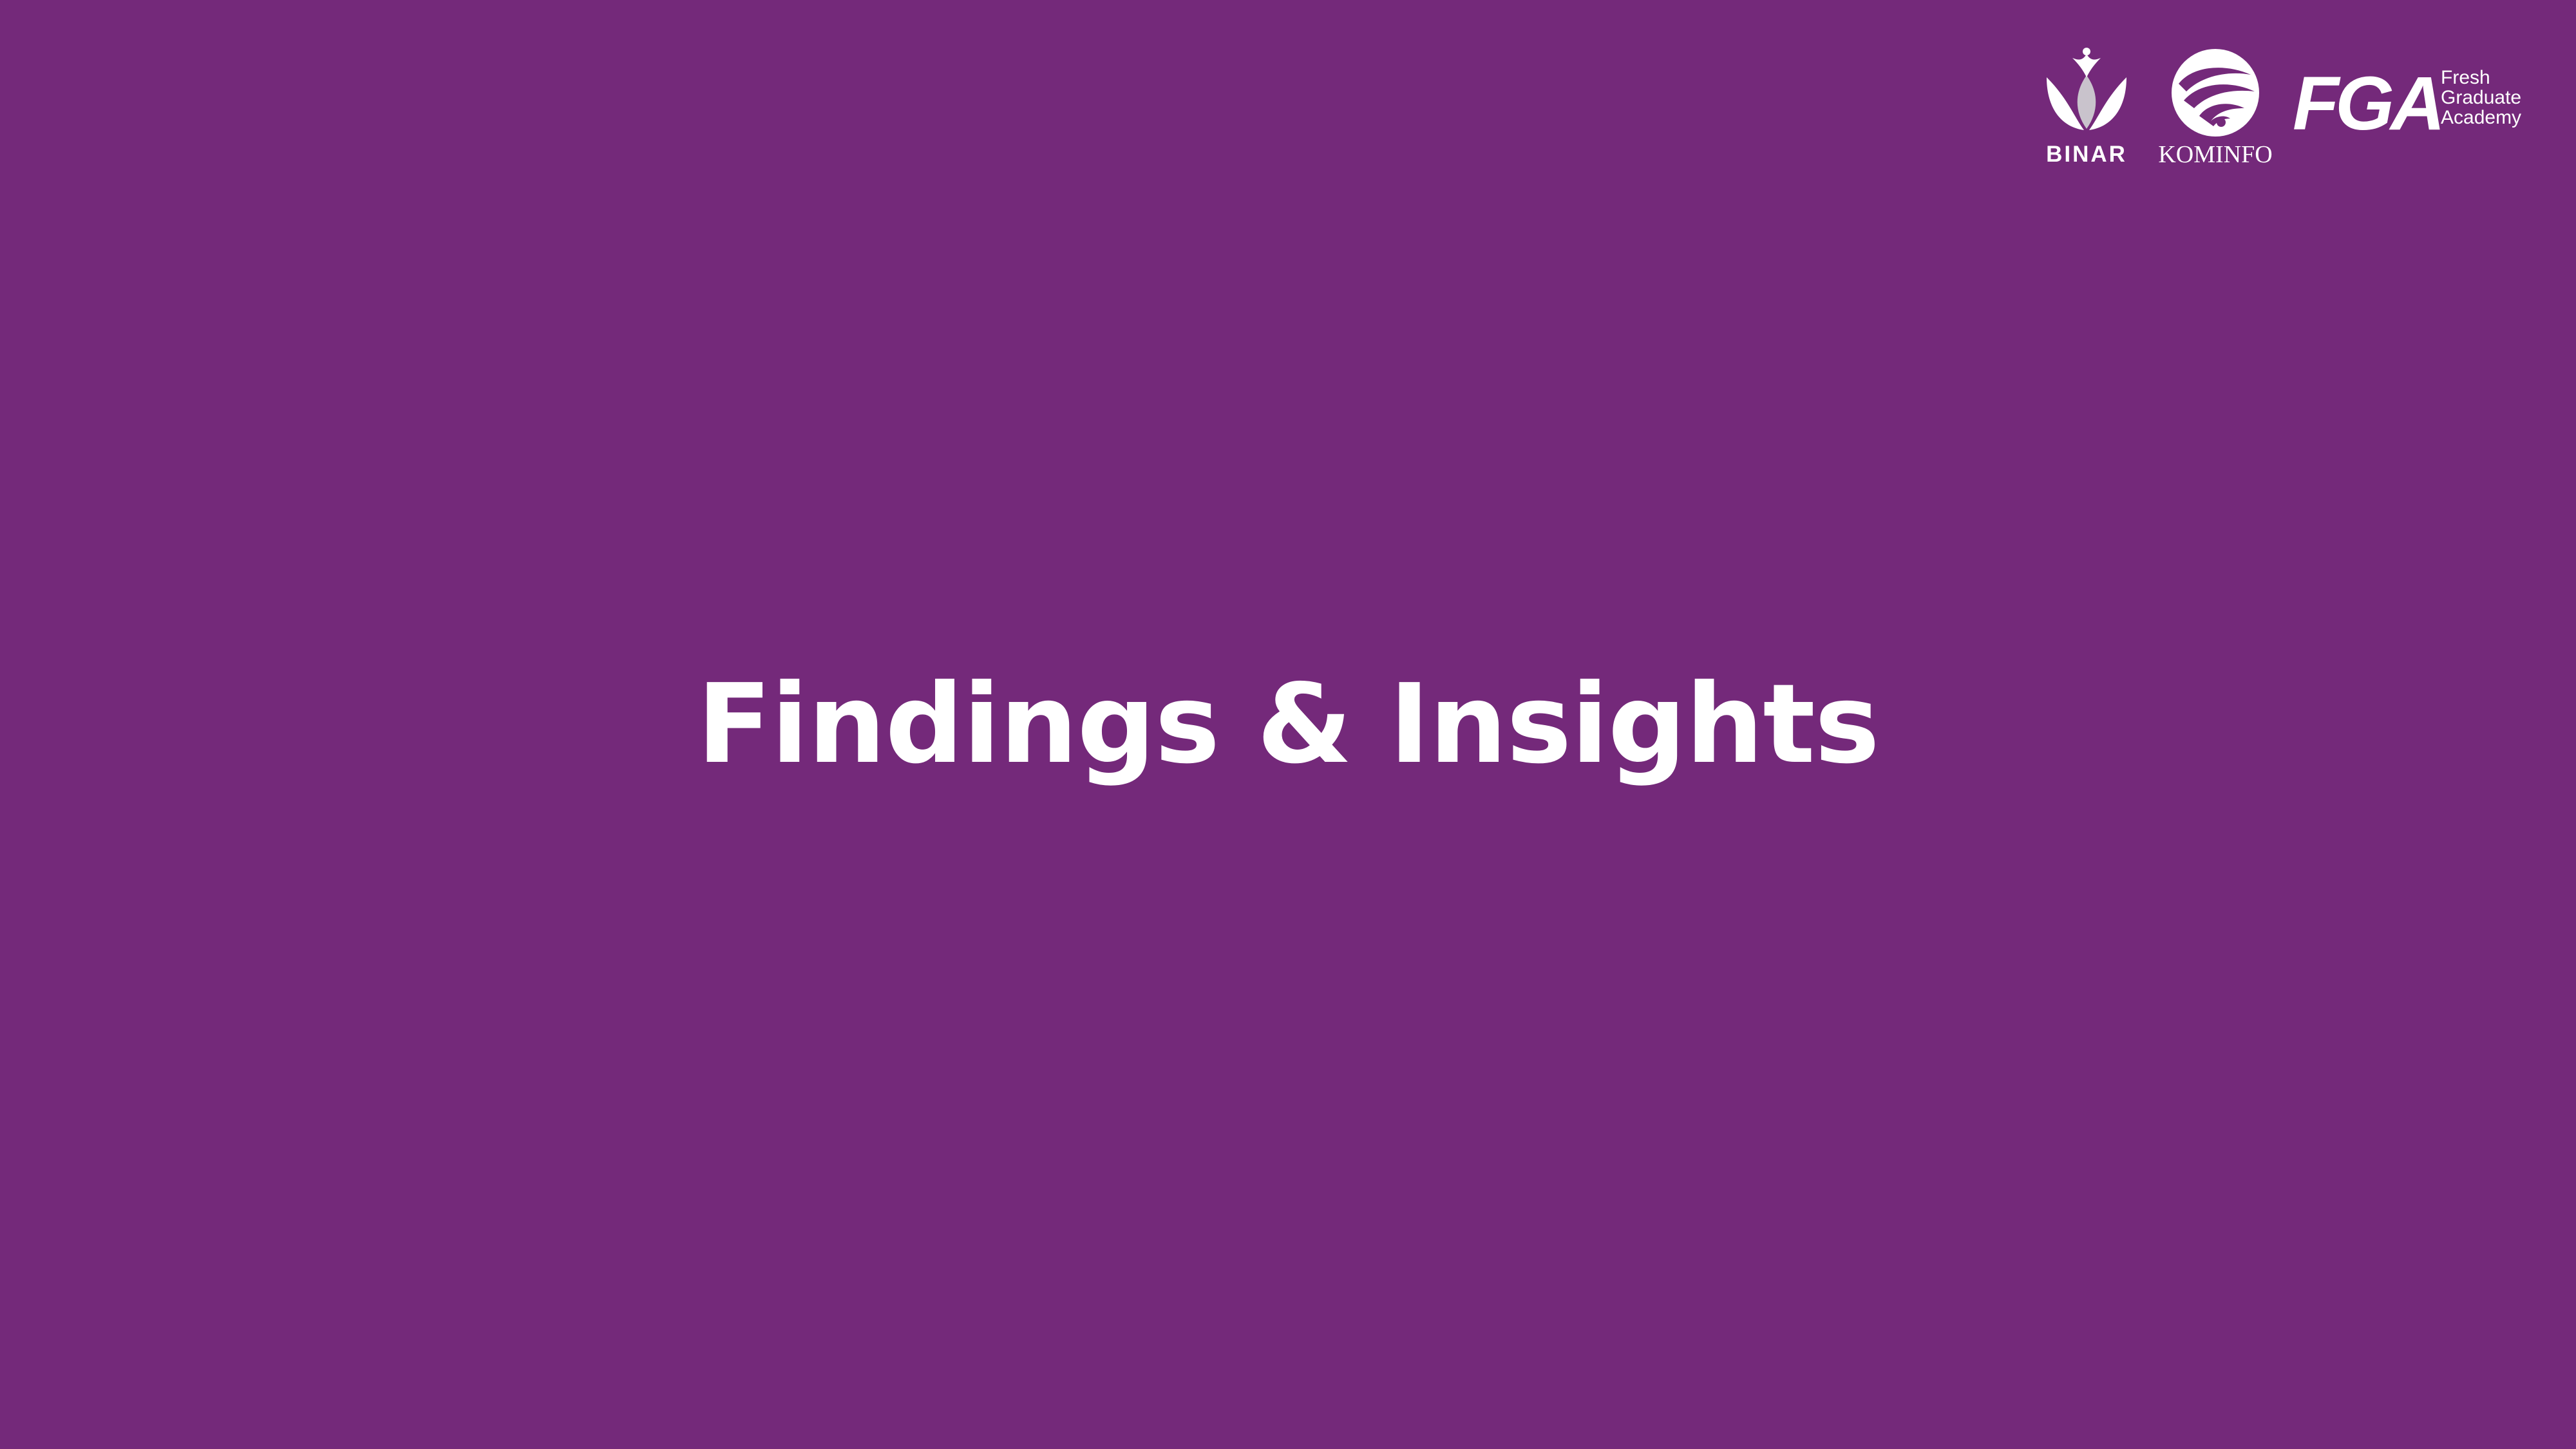 This screenshot has width=2576, height=1449. What do you see at coordinates (1288, 724) in the screenshot?
I see `slide-title: Findings & Insights` at bounding box center [1288, 724].